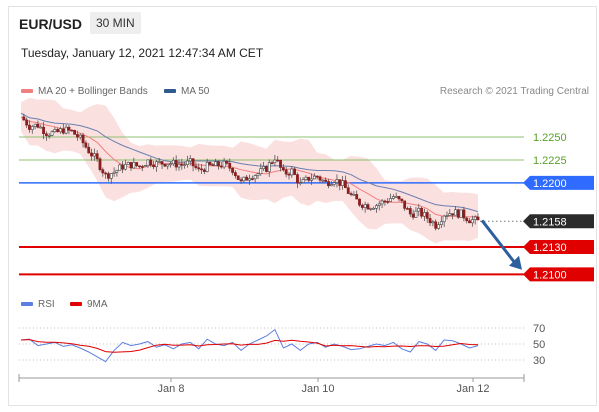 Image resolution: width=599 pixels, height=412 pixels. Describe the element at coordinates (515, 262) in the screenshot. I see `target-arrow-head` at that location.